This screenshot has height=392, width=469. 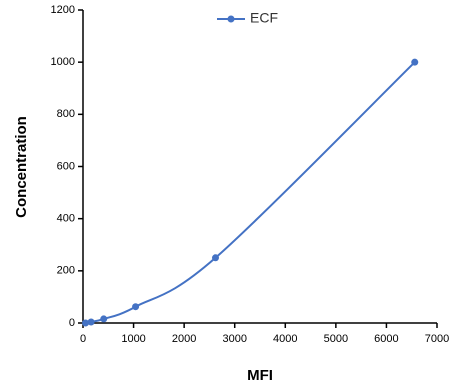 I want to click on y-tick-label: 800, so click(x=66, y=114).